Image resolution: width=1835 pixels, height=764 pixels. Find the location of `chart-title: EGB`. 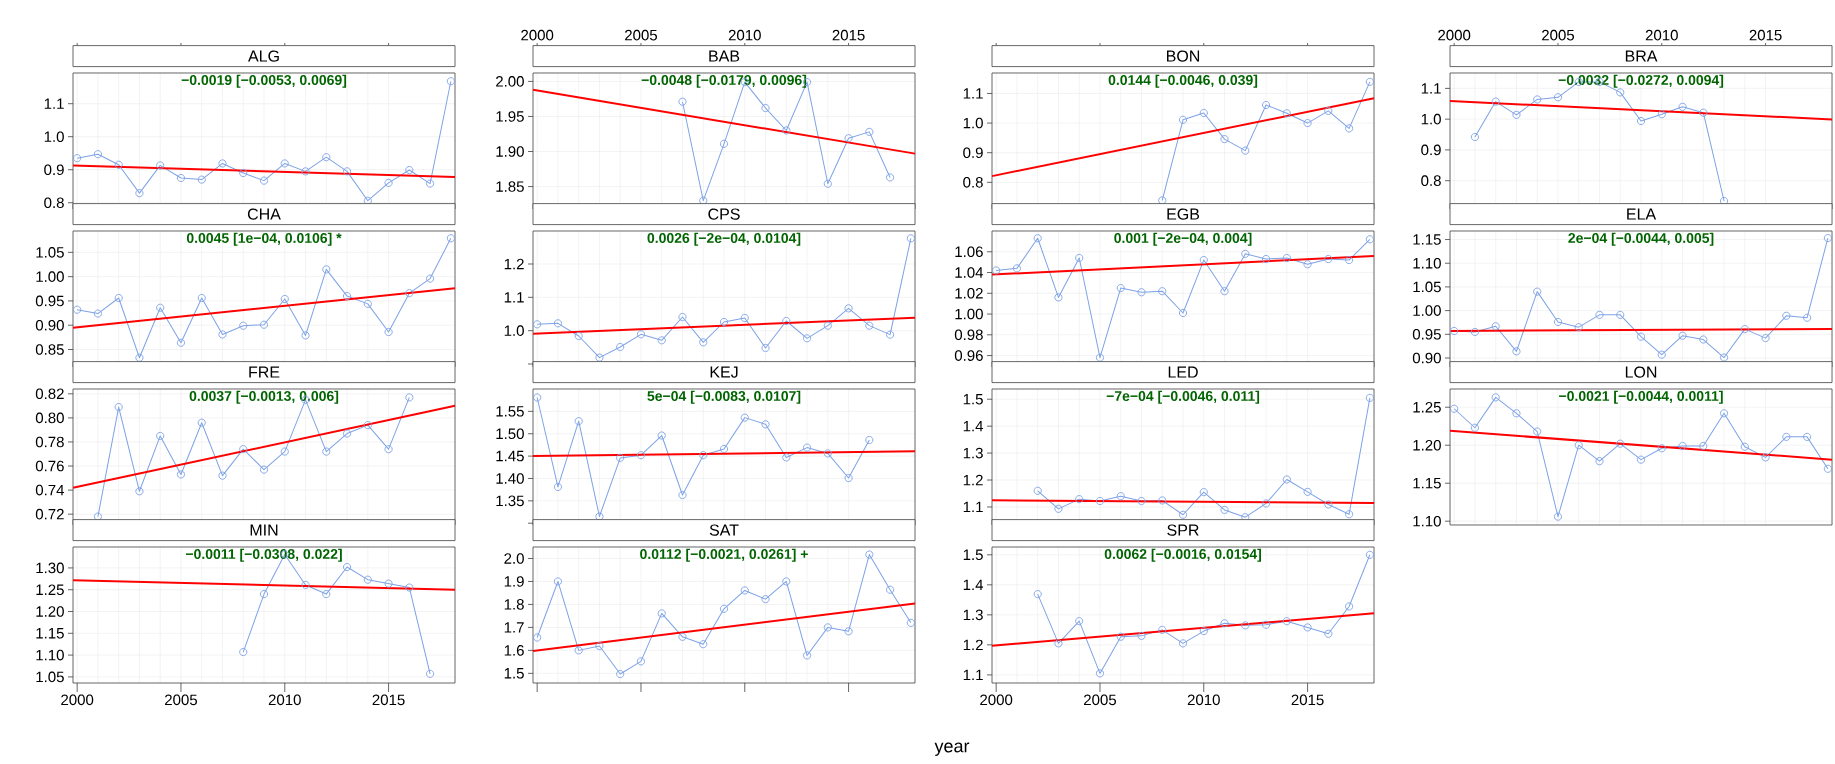

chart-title: EGB is located at coordinates (1183, 214).